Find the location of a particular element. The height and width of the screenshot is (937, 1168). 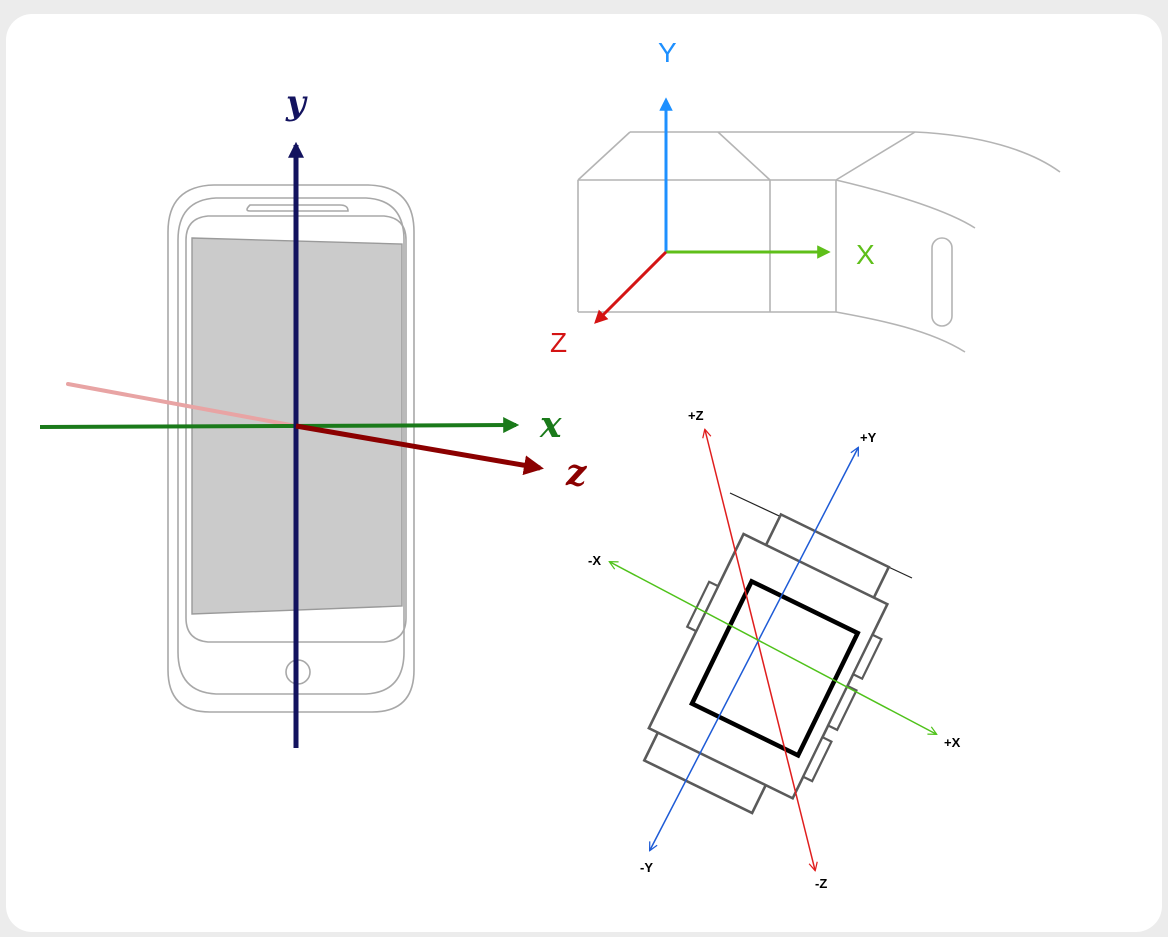

watch-neg-y-label: -Y is located at coordinates (646, 867).